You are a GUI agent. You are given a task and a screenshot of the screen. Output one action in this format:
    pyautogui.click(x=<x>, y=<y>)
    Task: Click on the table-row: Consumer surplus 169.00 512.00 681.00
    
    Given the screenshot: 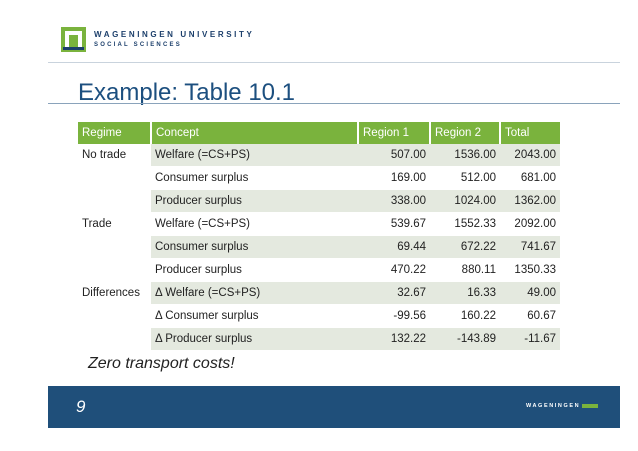 What is the action you would take?
    pyautogui.click(x=319, y=178)
    